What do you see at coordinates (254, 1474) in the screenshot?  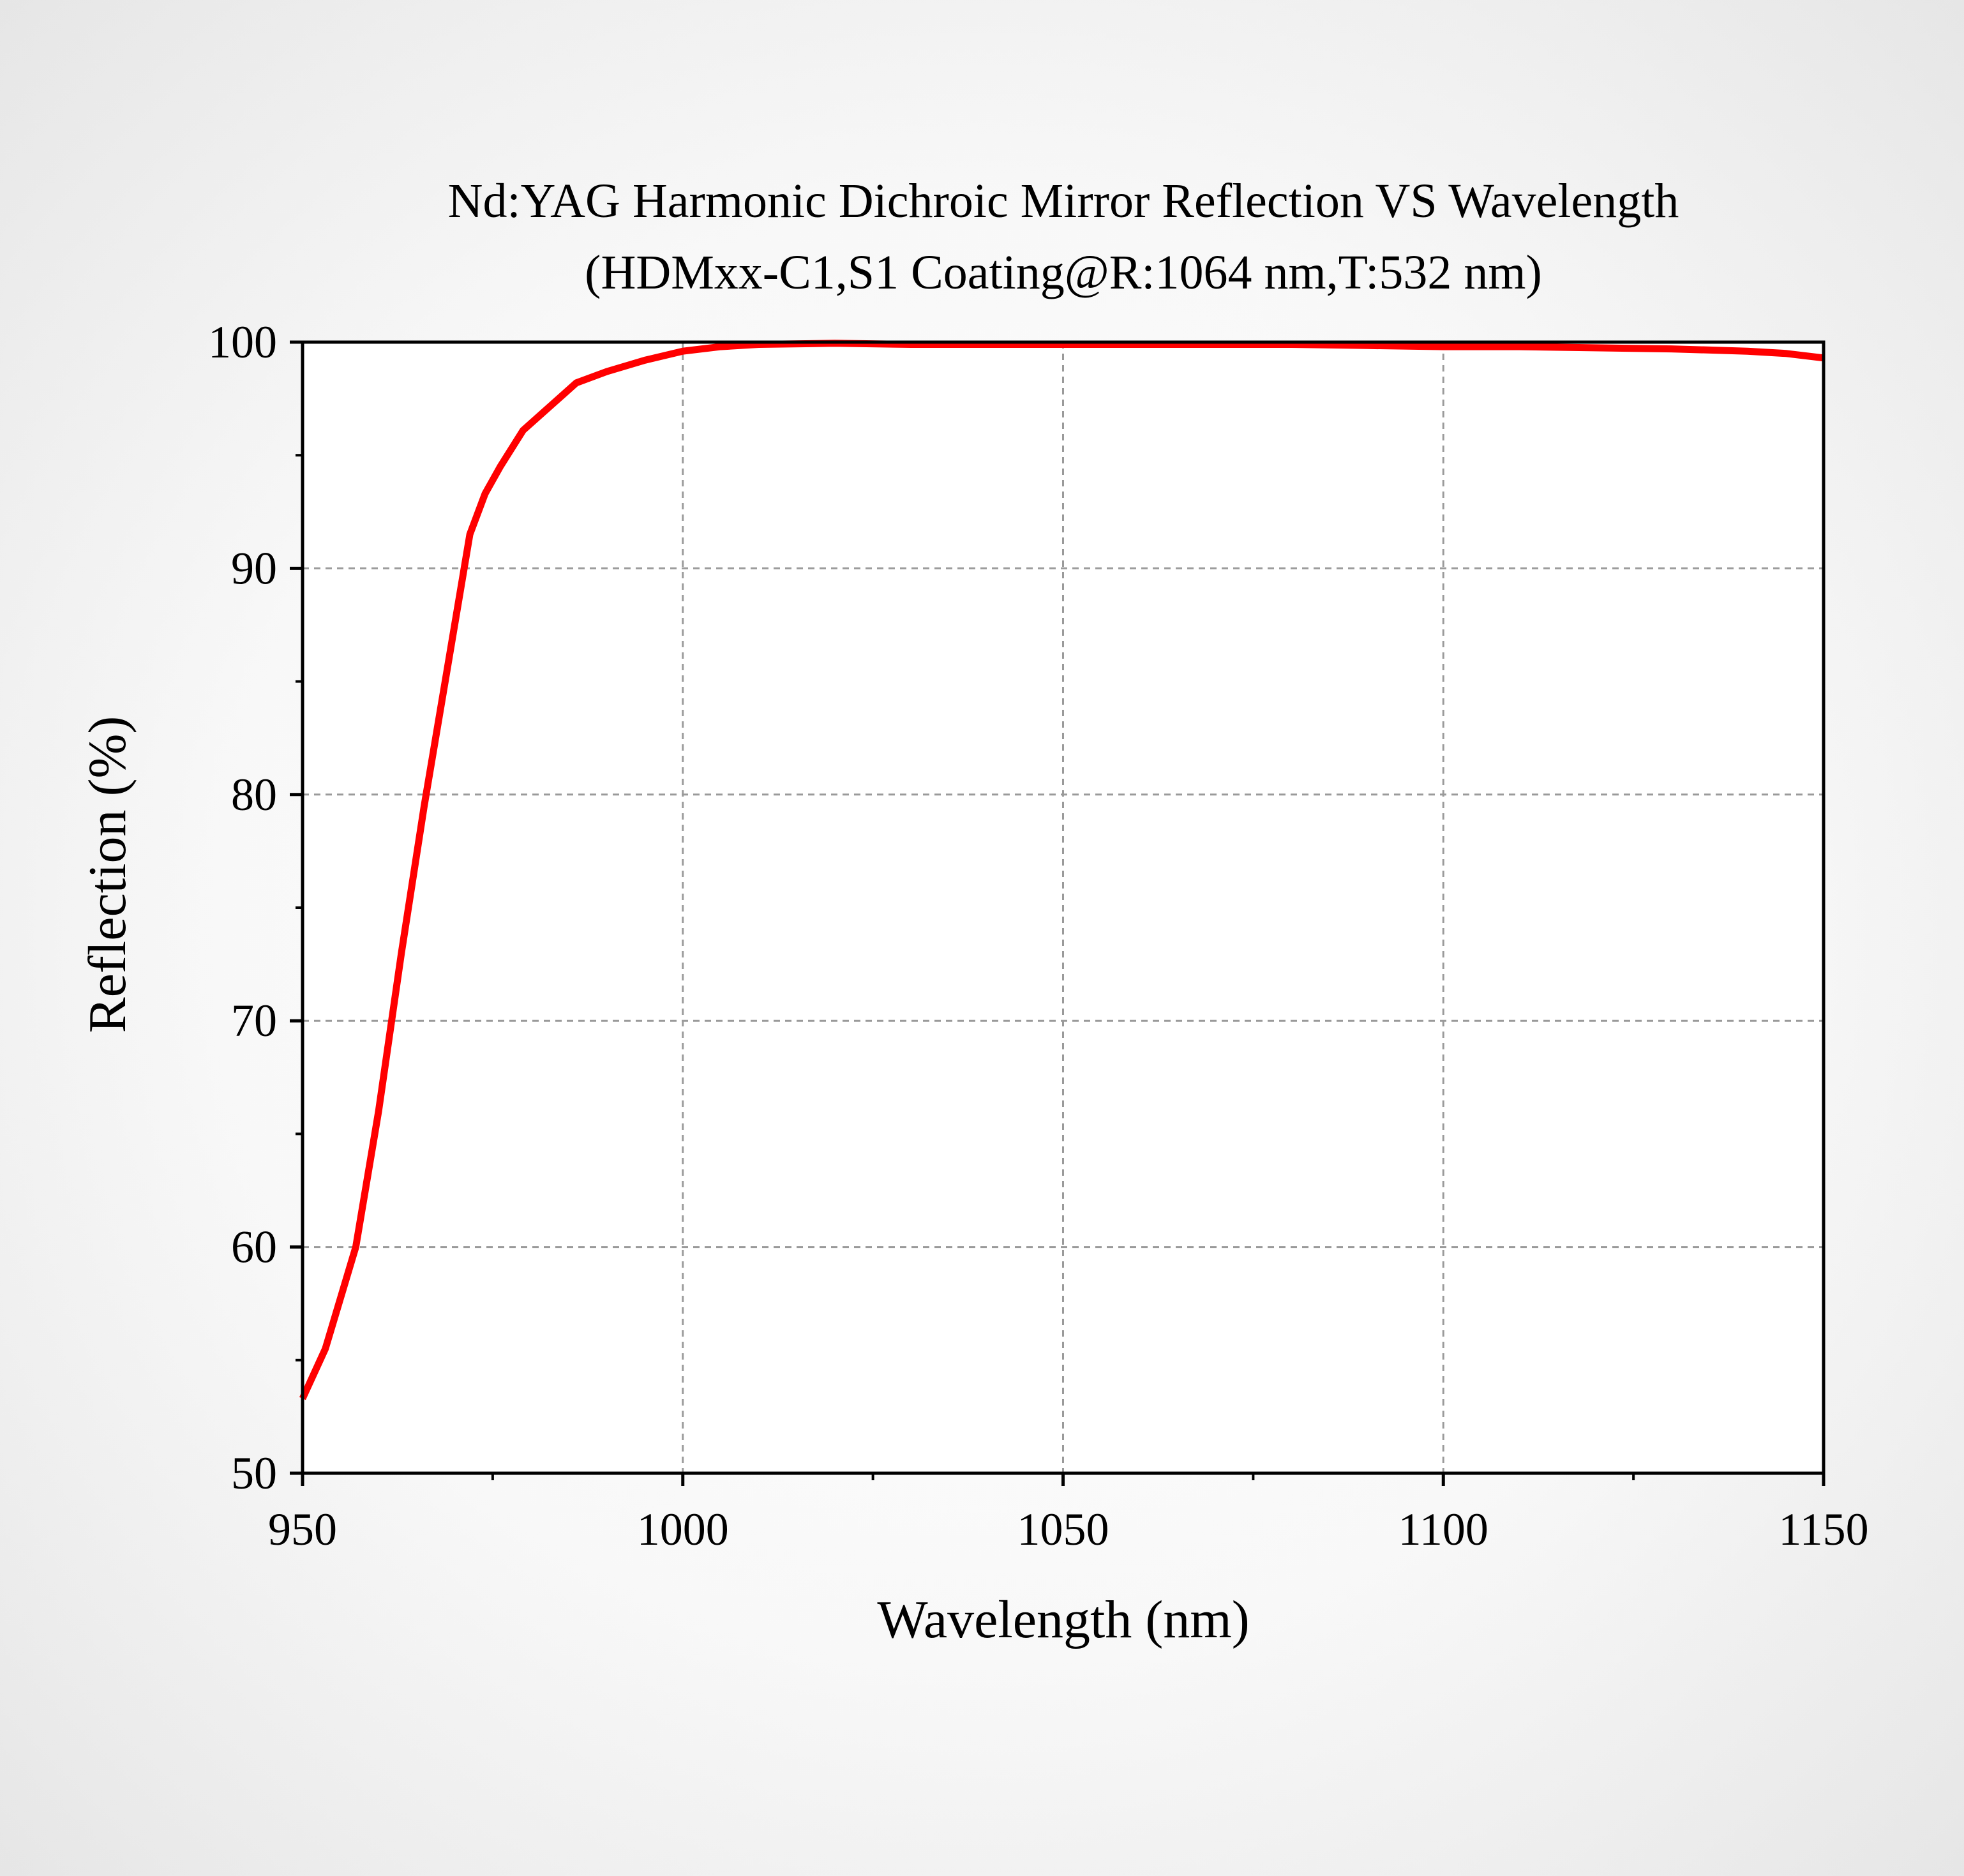 I see `y-tick-label: 50` at bounding box center [254, 1474].